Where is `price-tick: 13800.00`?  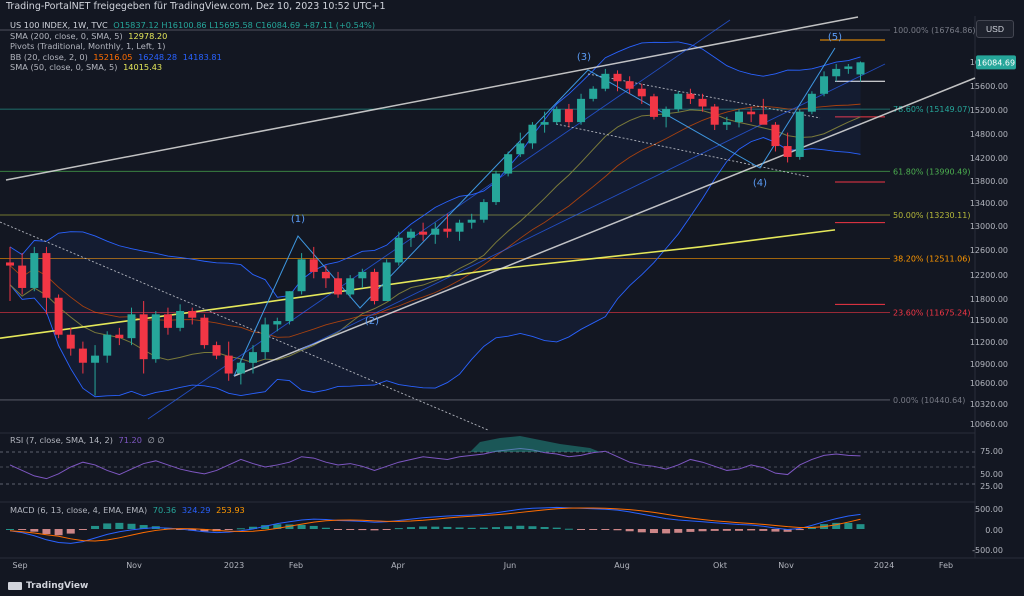
price-tick: 13800.00 is located at coordinates (989, 181).